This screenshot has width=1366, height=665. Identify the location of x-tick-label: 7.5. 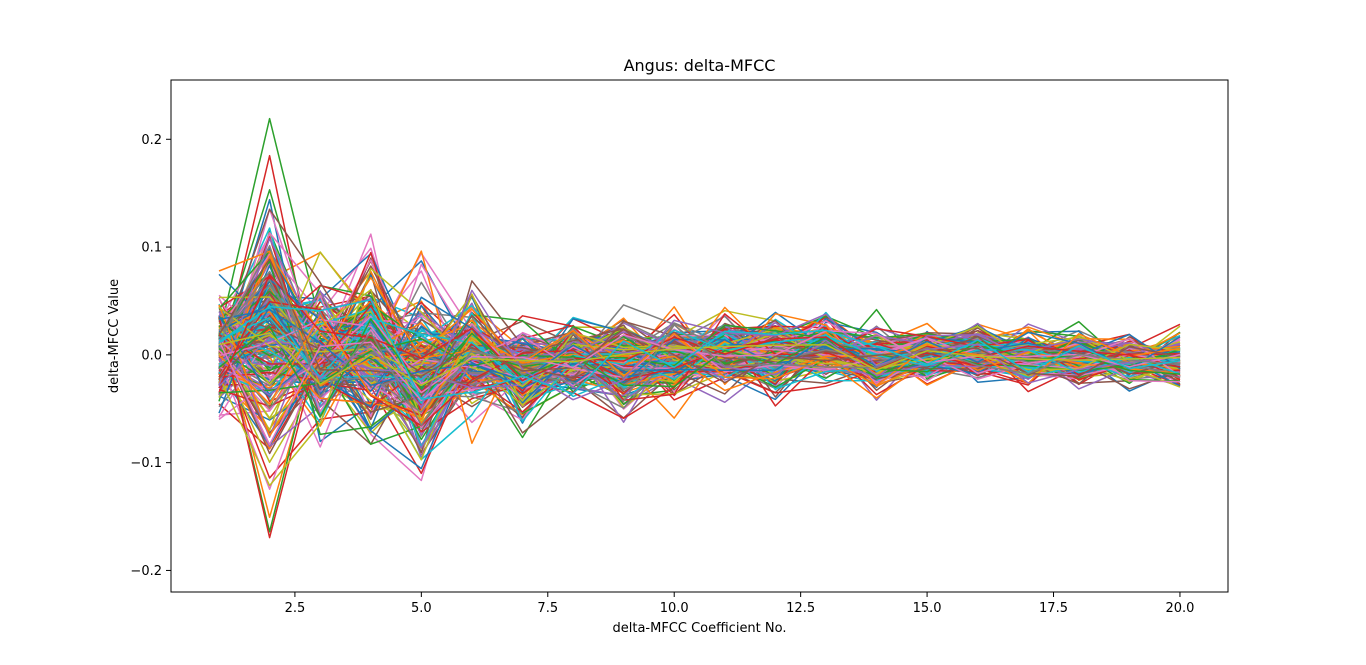
(547, 608).